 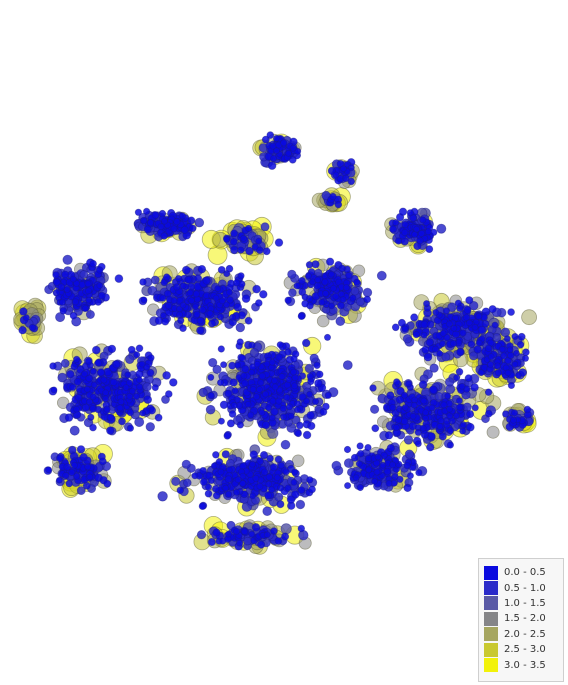 I want to click on legend-entry-2: 1.0 - 1.5, so click(x=523, y=603).